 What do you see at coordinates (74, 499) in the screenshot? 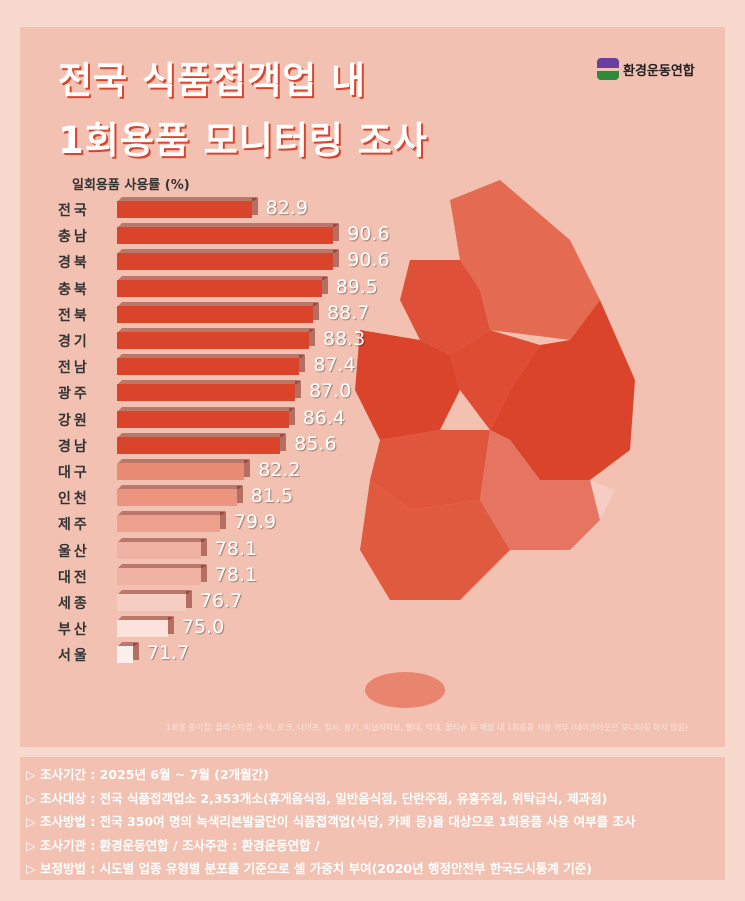
I see `category-label: 인천` at bounding box center [74, 499].